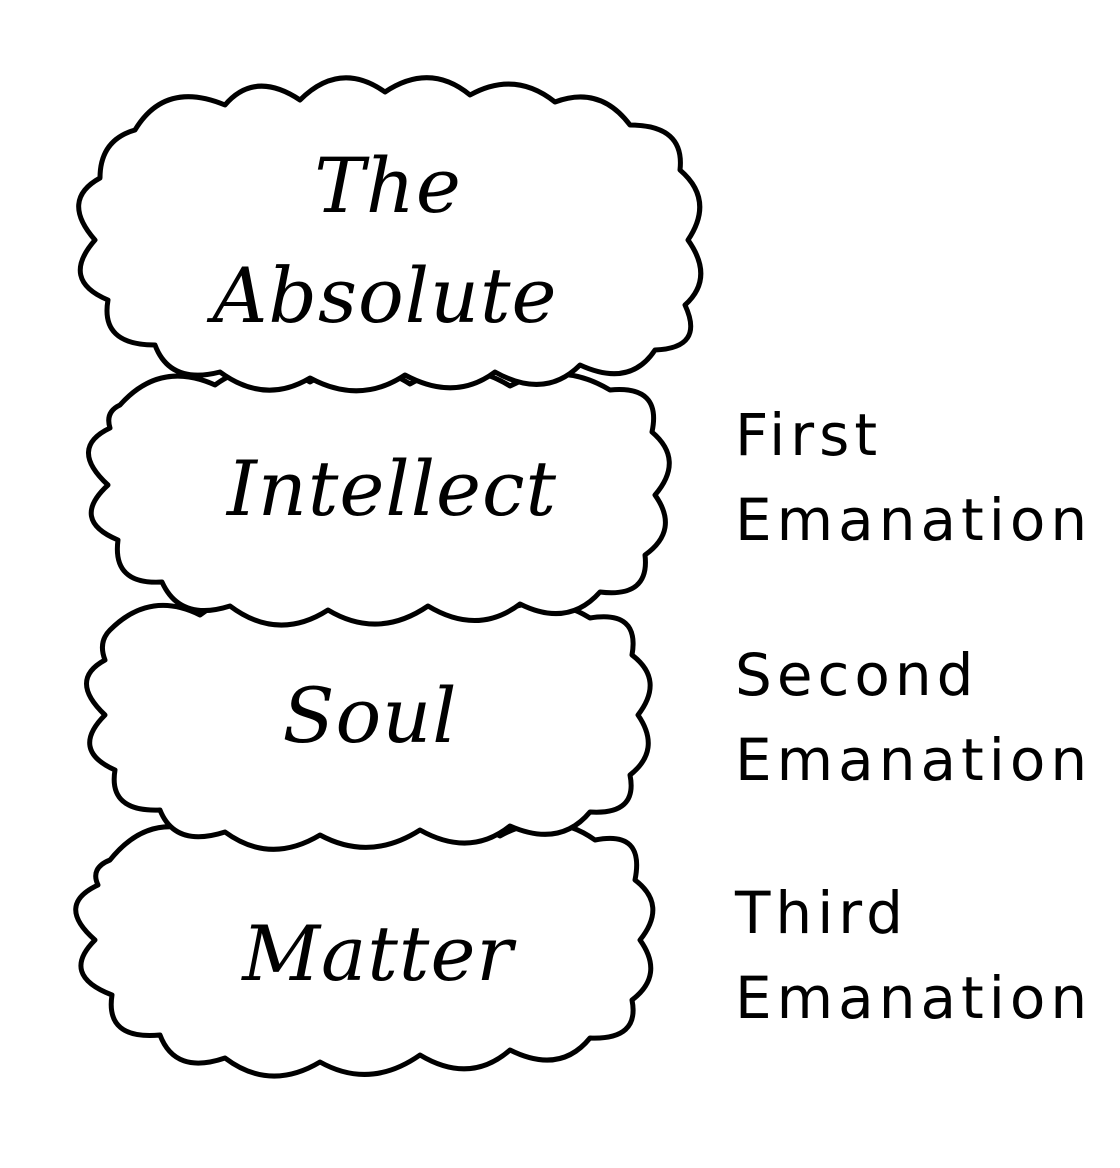 The image size is (1120, 1168). I want to click on emanation-second-line2: Emanation, so click(913, 760).